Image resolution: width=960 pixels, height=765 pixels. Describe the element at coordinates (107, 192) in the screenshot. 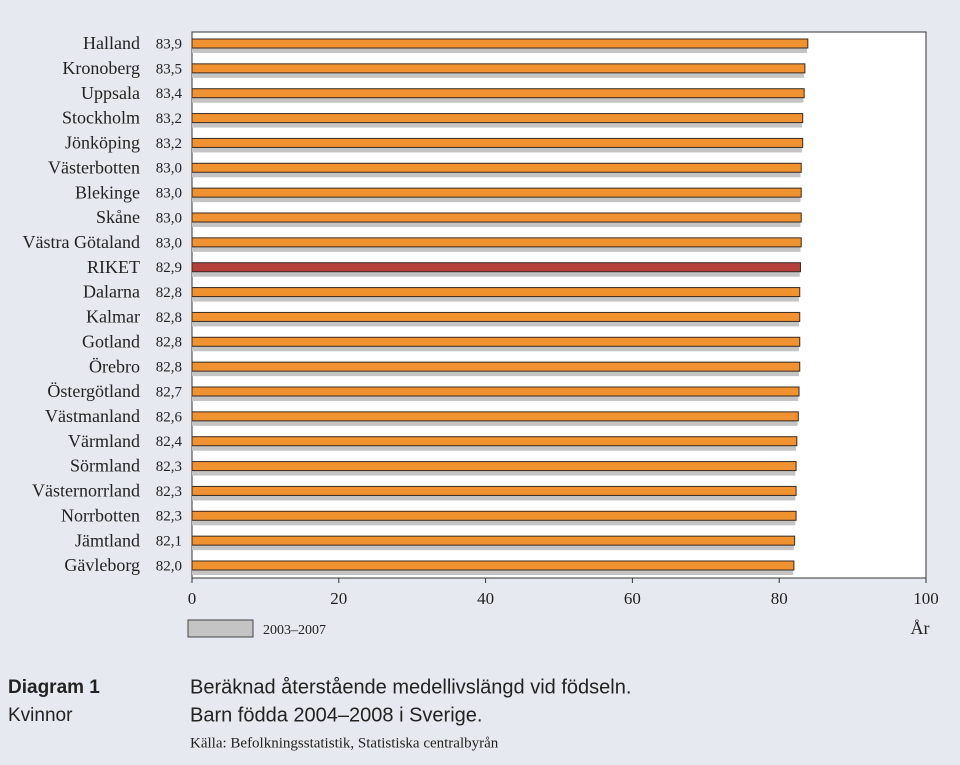

I see `category-label: Blekinge` at that location.